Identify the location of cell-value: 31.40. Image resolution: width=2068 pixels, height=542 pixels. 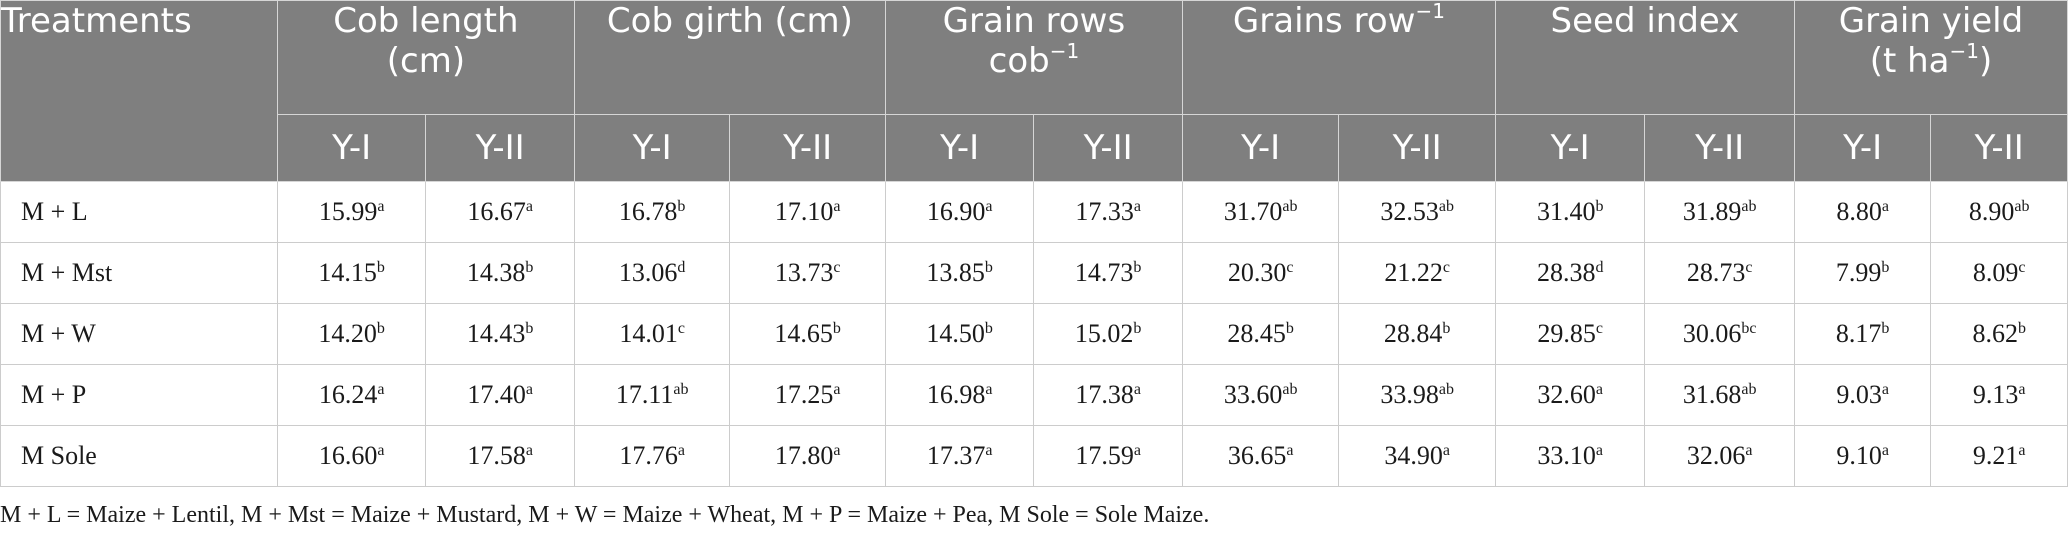
(1566, 211).